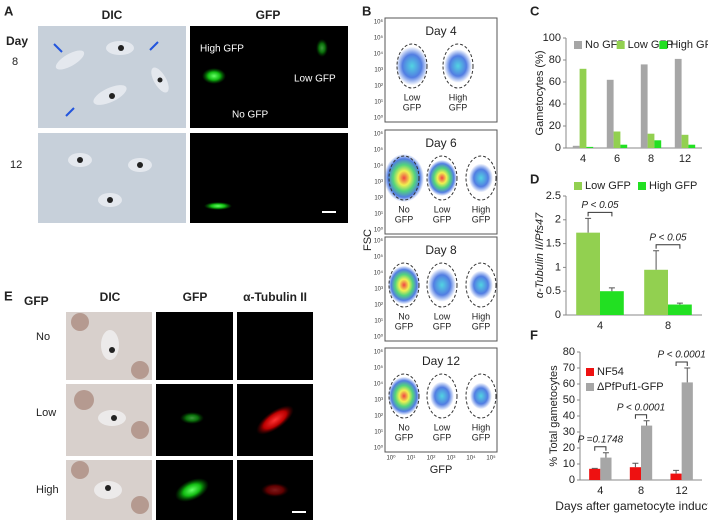  What do you see at coordinates (442, 427) in the screenshot?
I see `gate-label: Low` at bounding box center [442, 427].